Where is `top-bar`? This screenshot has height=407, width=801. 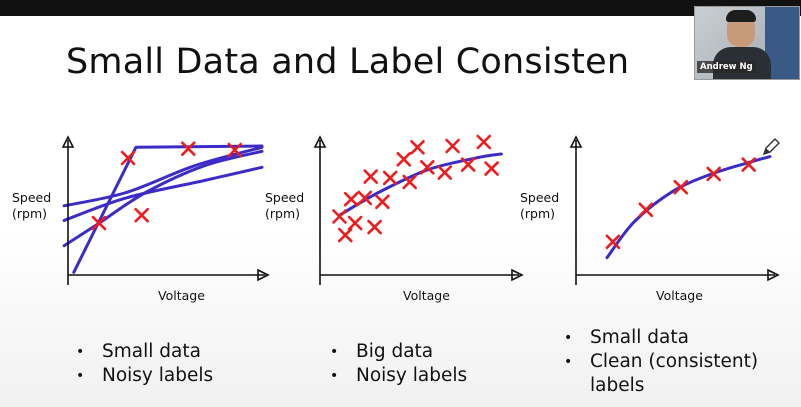
top-bar is located at coordinates (400, 8).